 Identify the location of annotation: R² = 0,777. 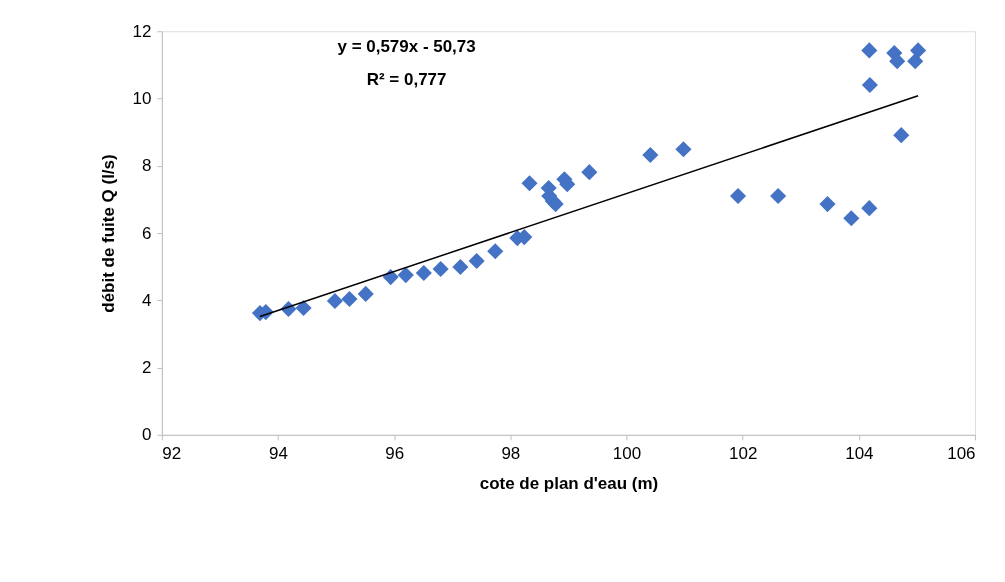
(406, 80).